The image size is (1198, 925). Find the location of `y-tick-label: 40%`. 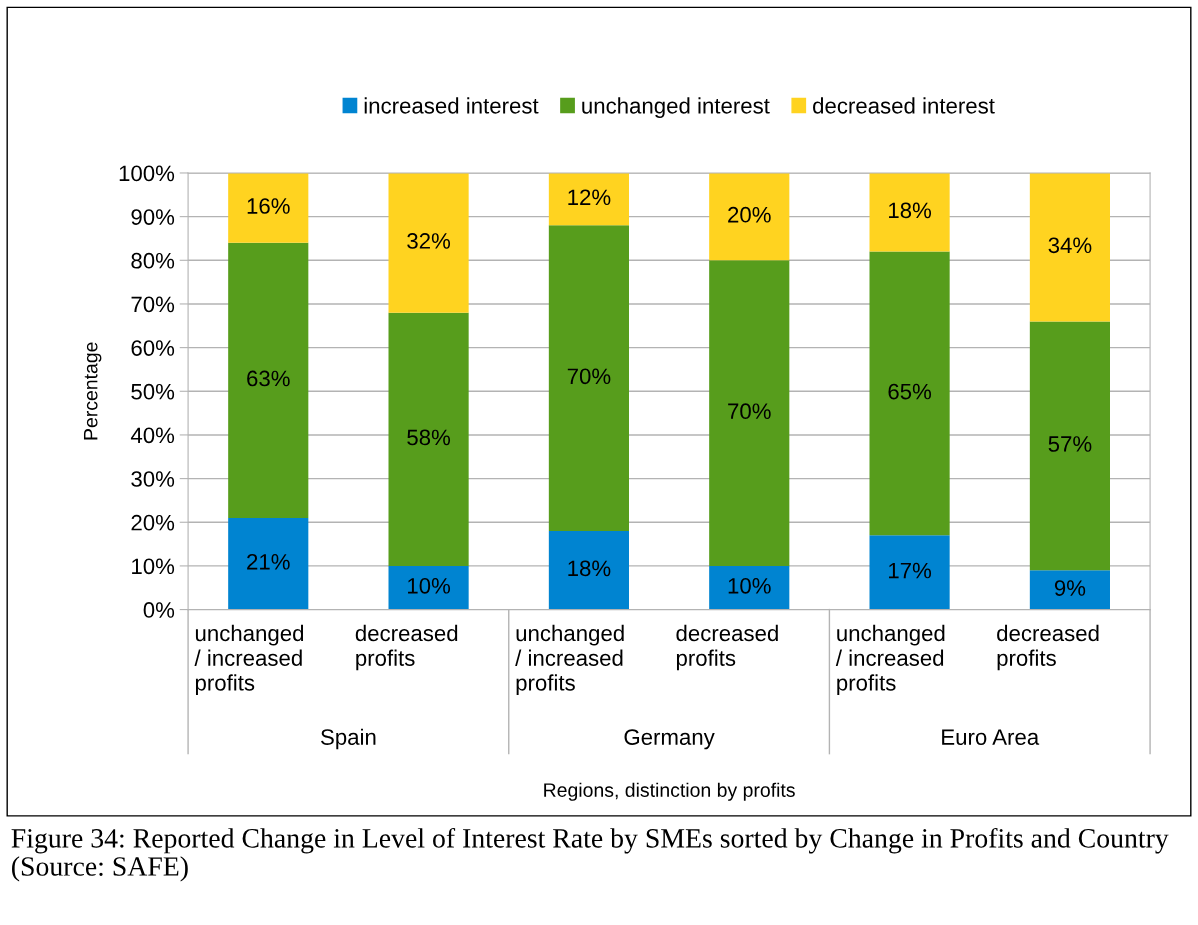

y-tick-label: 40% is located at coordinates (152, 435).